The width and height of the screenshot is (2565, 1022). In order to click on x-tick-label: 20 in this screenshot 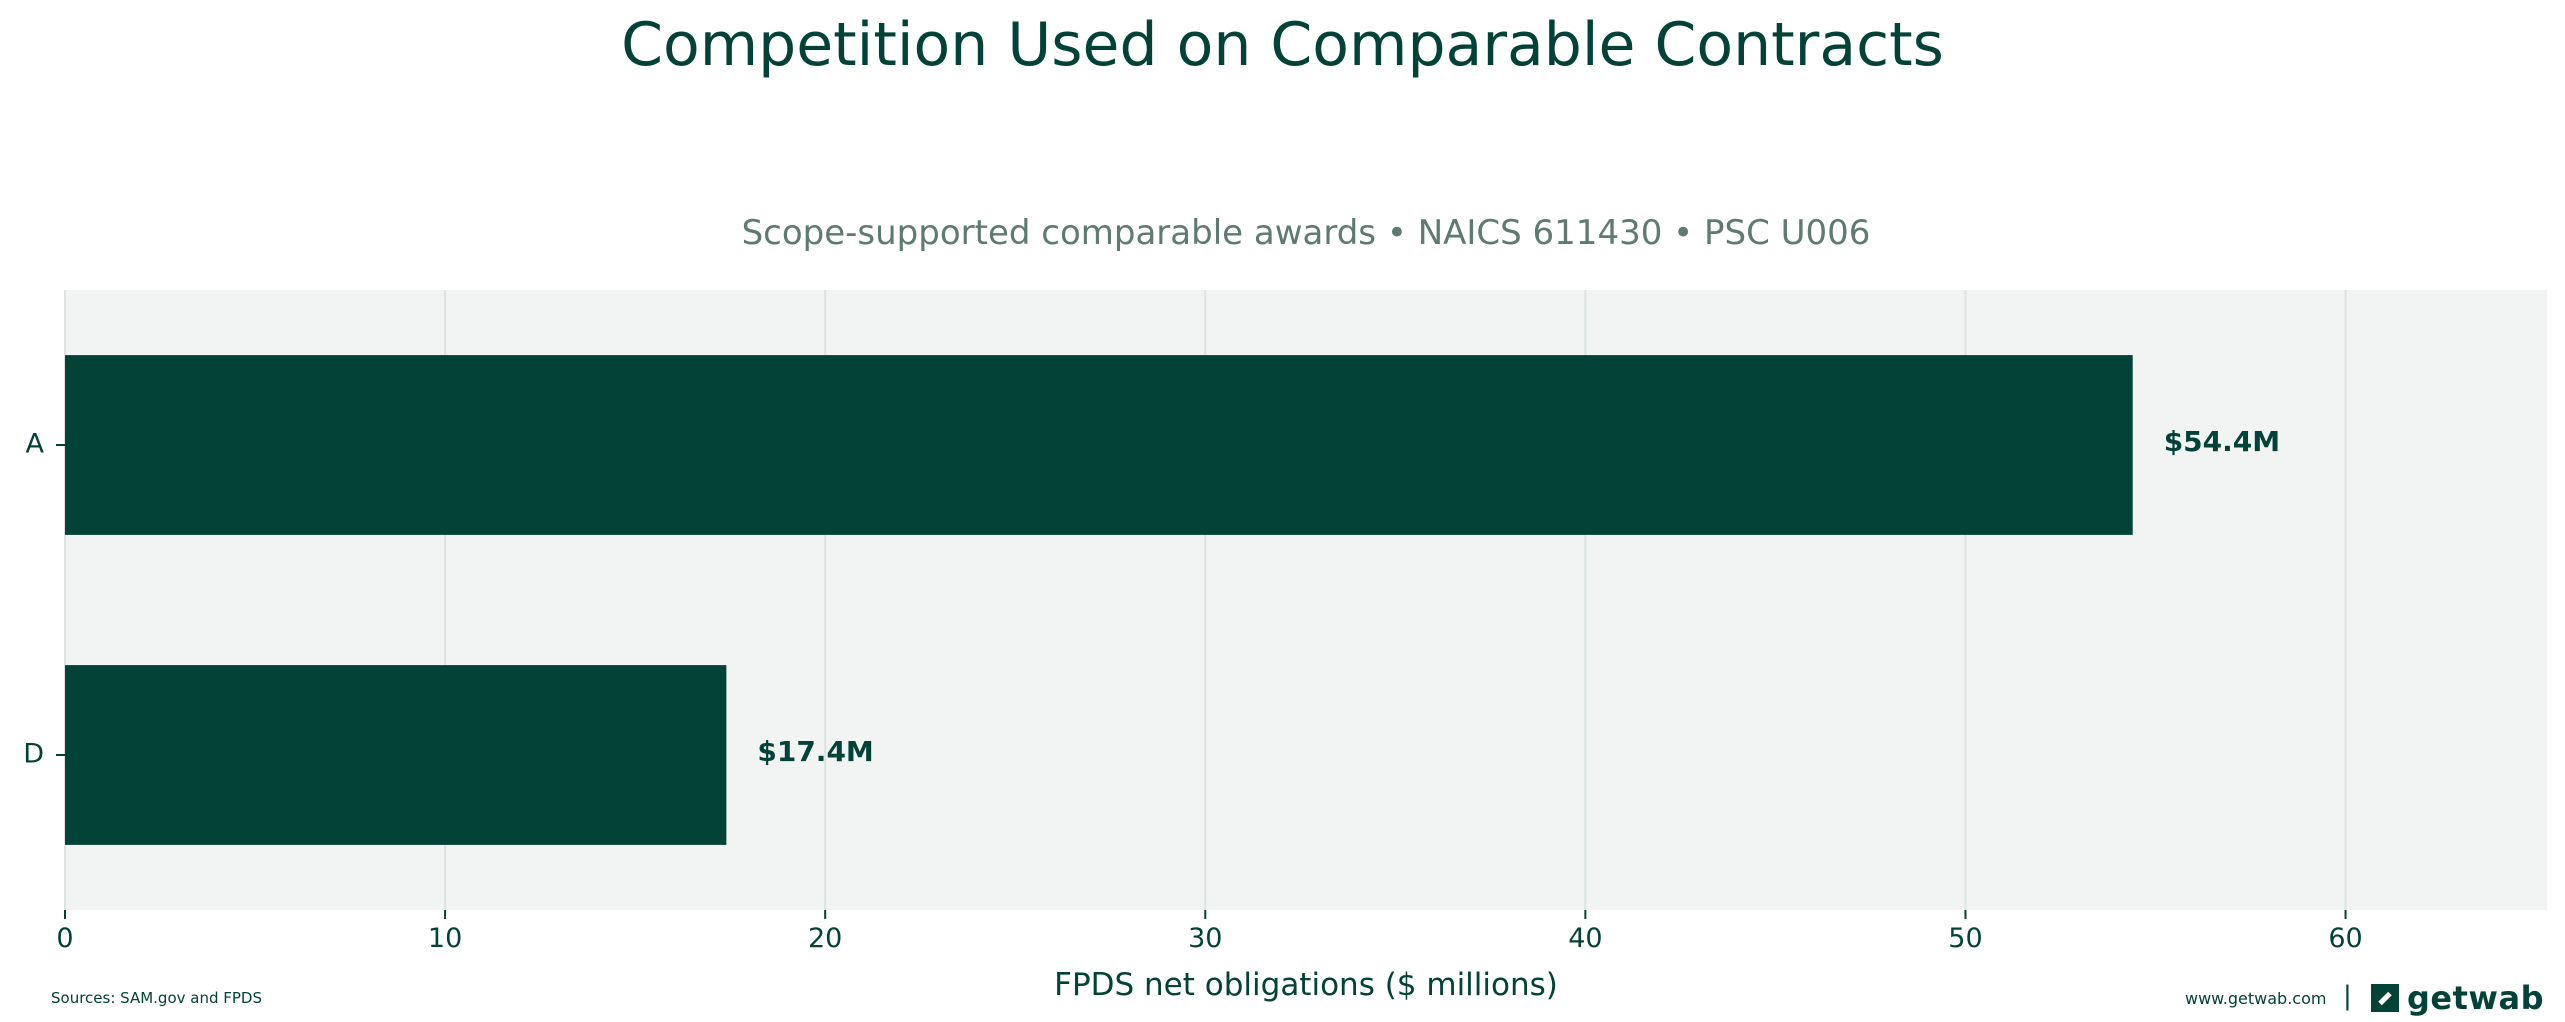, I will do `click(825, 938)`.